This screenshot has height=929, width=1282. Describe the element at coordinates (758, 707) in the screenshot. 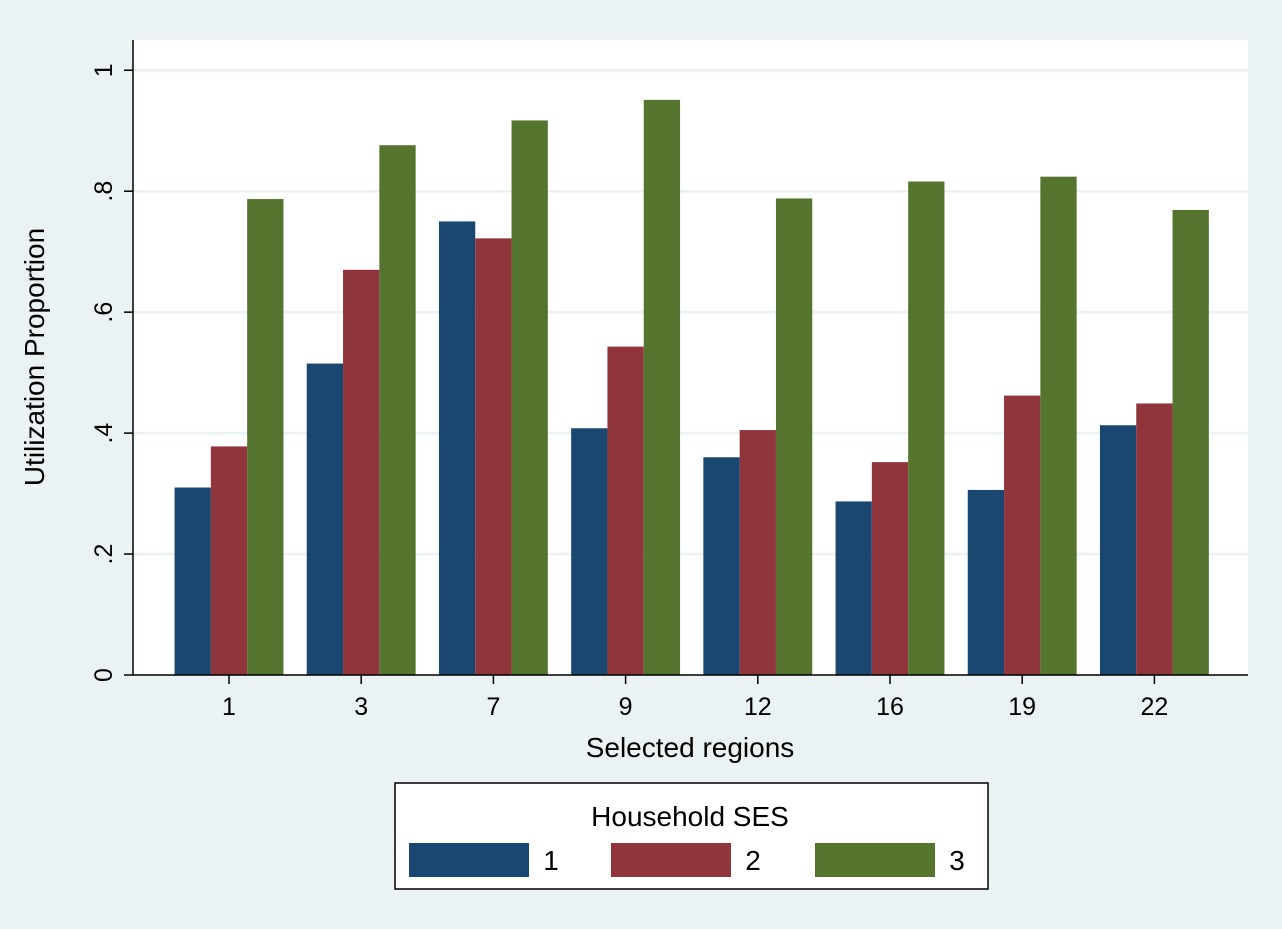

I see `x-tick-label: 12` at that location.